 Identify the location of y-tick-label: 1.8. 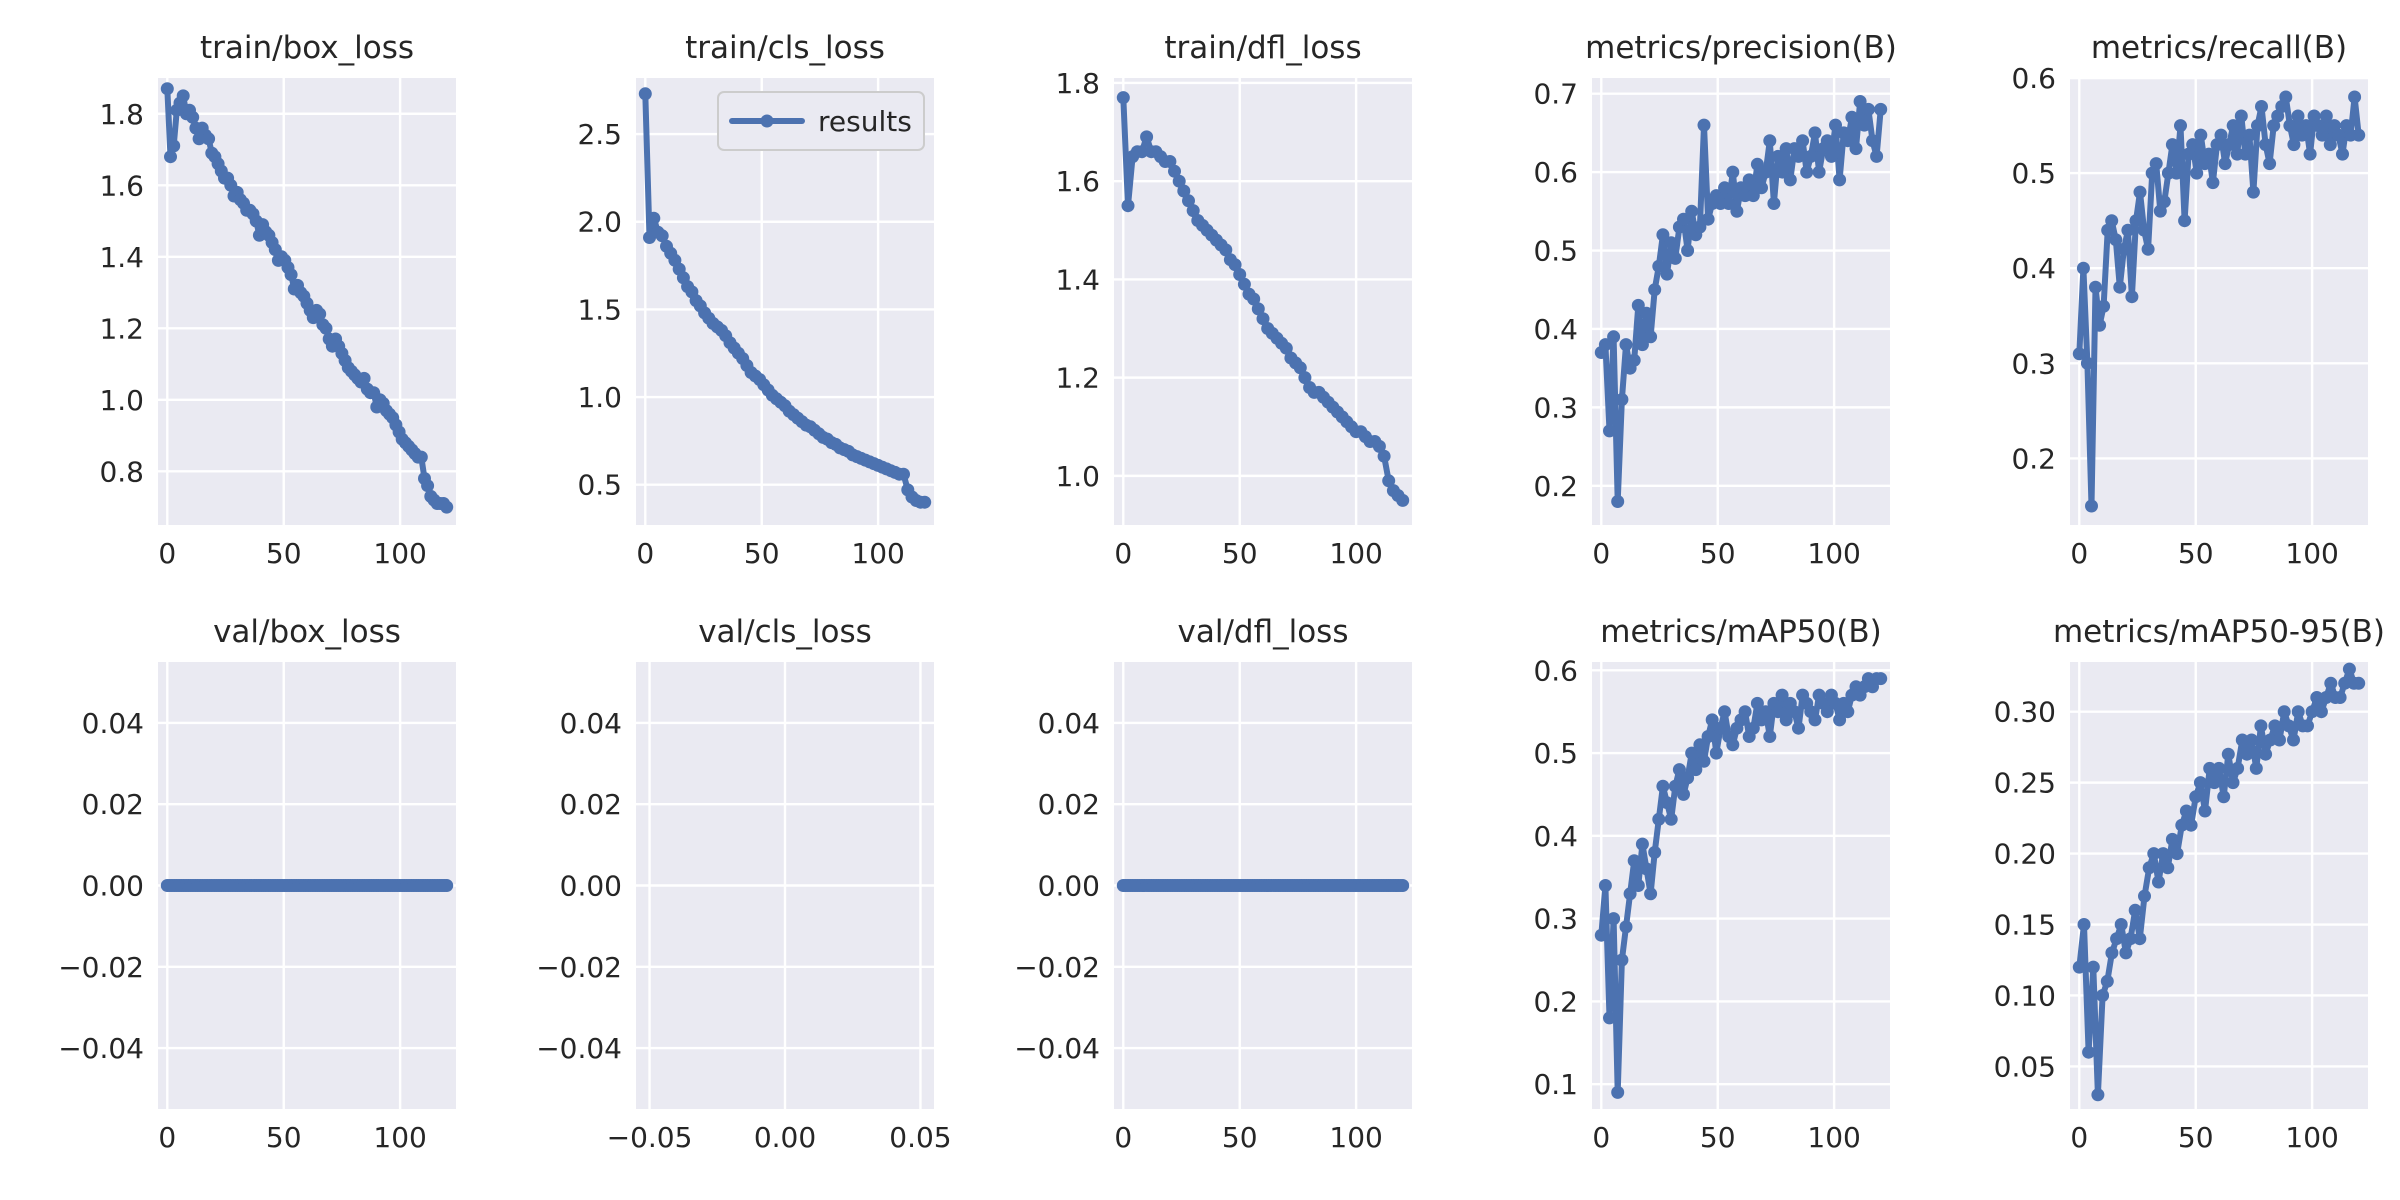
(121, 114).